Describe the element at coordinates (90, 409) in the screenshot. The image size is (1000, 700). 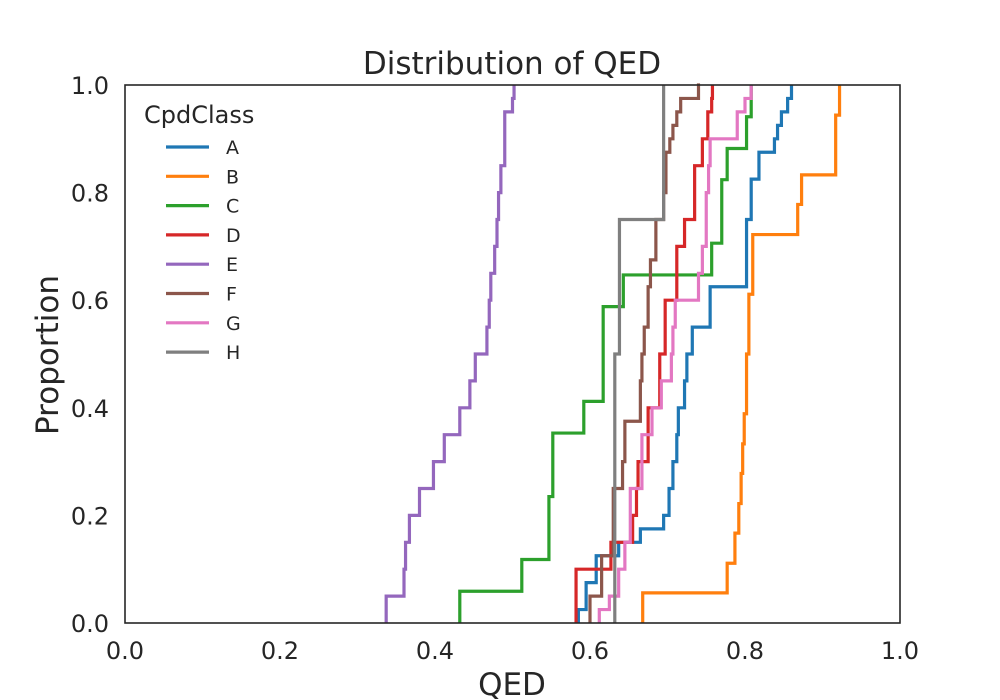
I see `y-tick-label: 0.4` at that location.